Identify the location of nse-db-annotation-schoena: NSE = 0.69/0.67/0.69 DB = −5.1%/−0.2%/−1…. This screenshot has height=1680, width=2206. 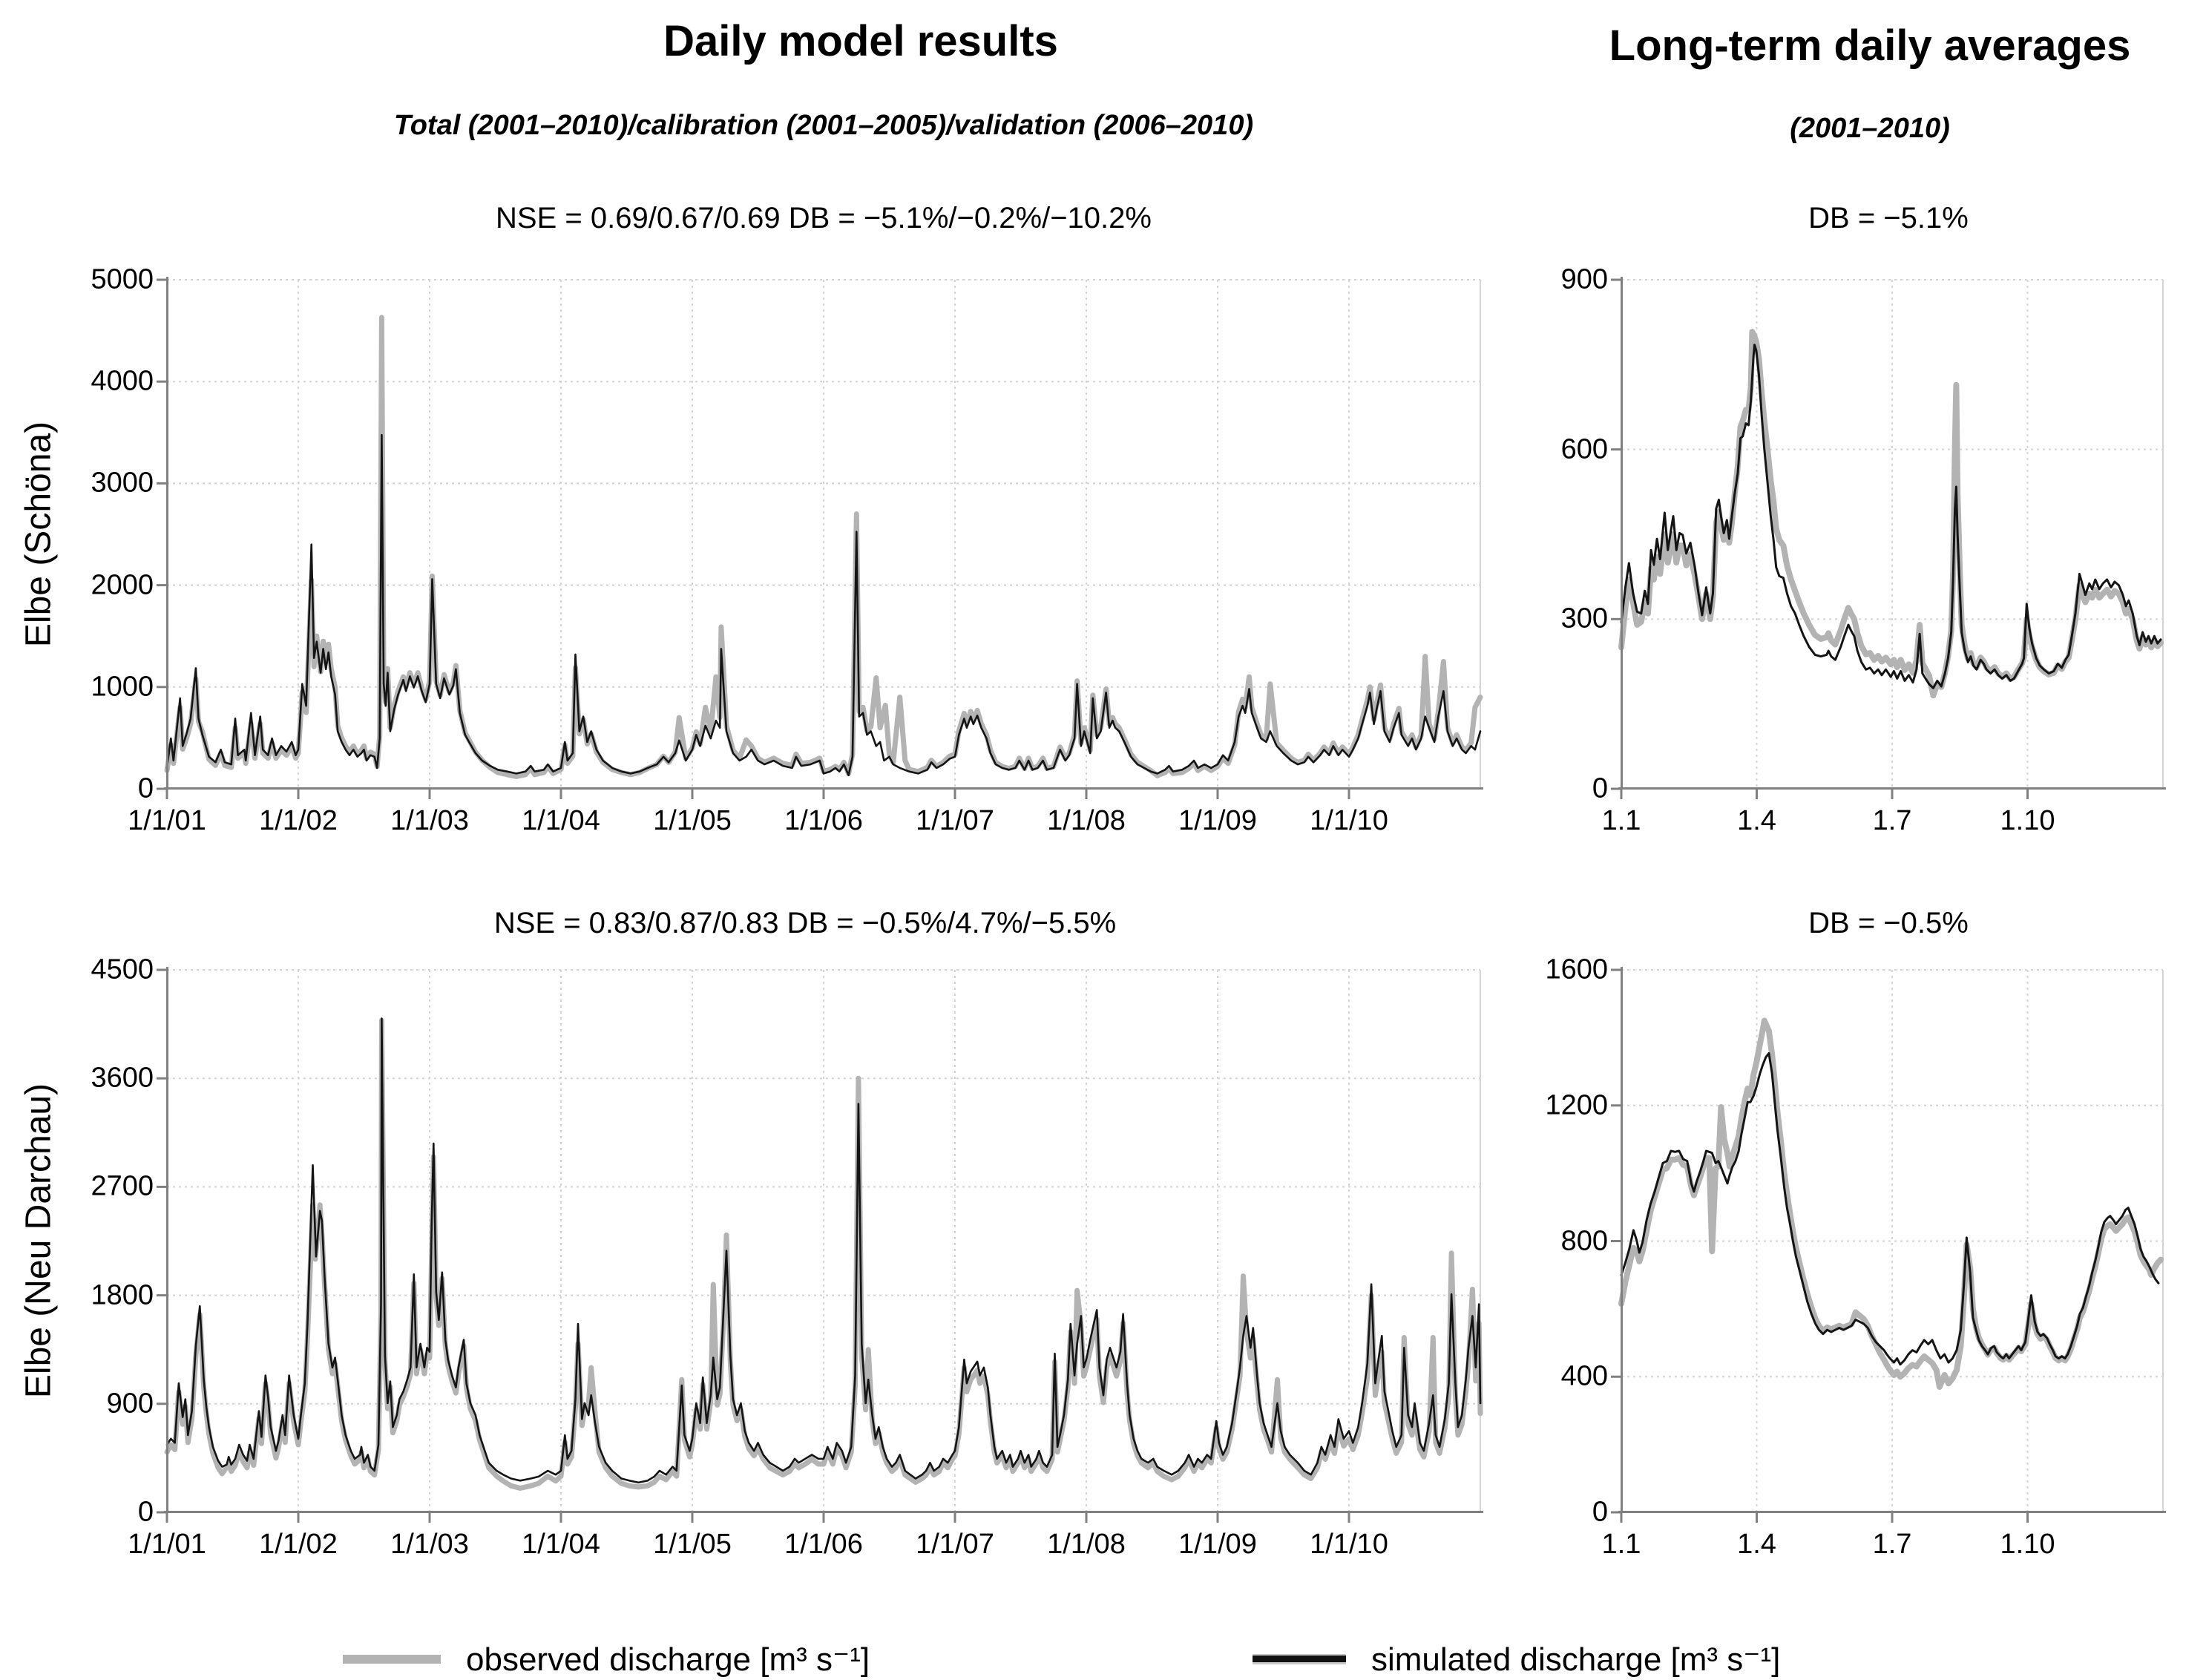
(824, 218).